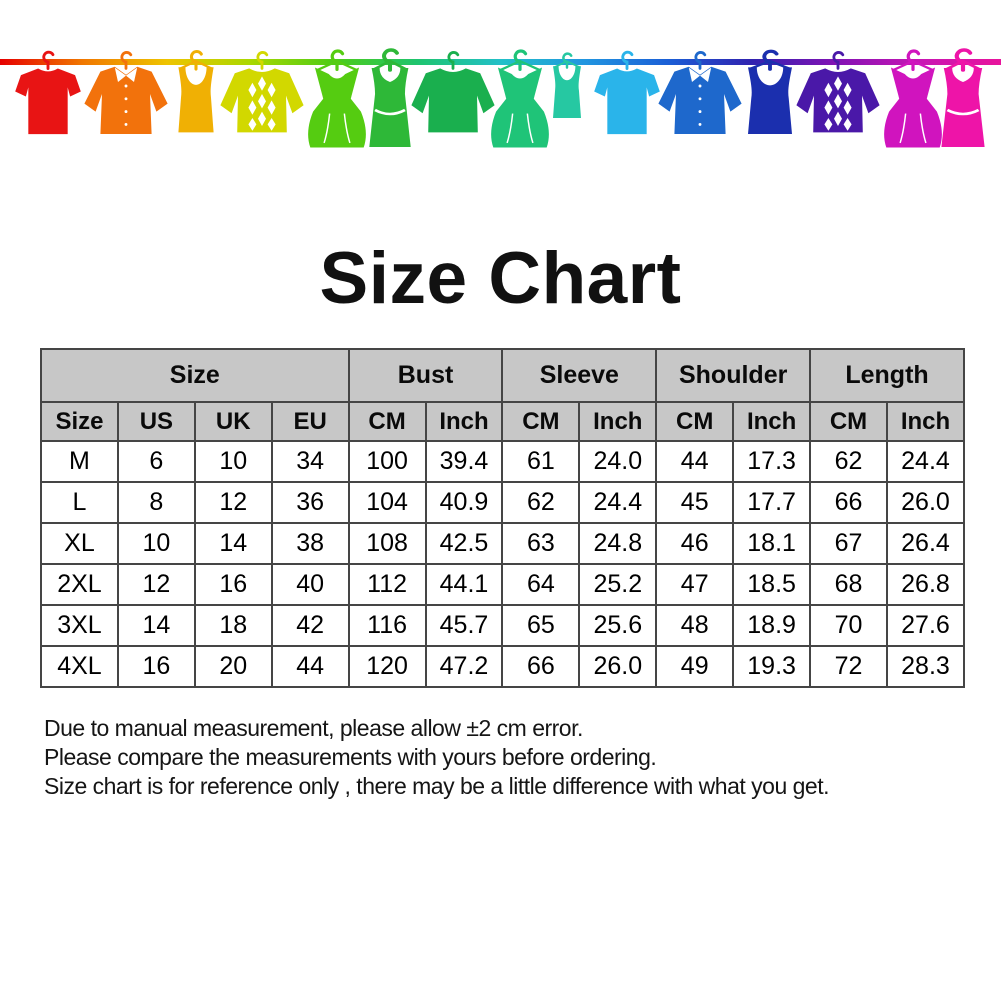 The image size is (1001, 1001). Describe the element at coordinates (233, 584) in the screenshot. I see `cell-2xl-2: 16` at that location.